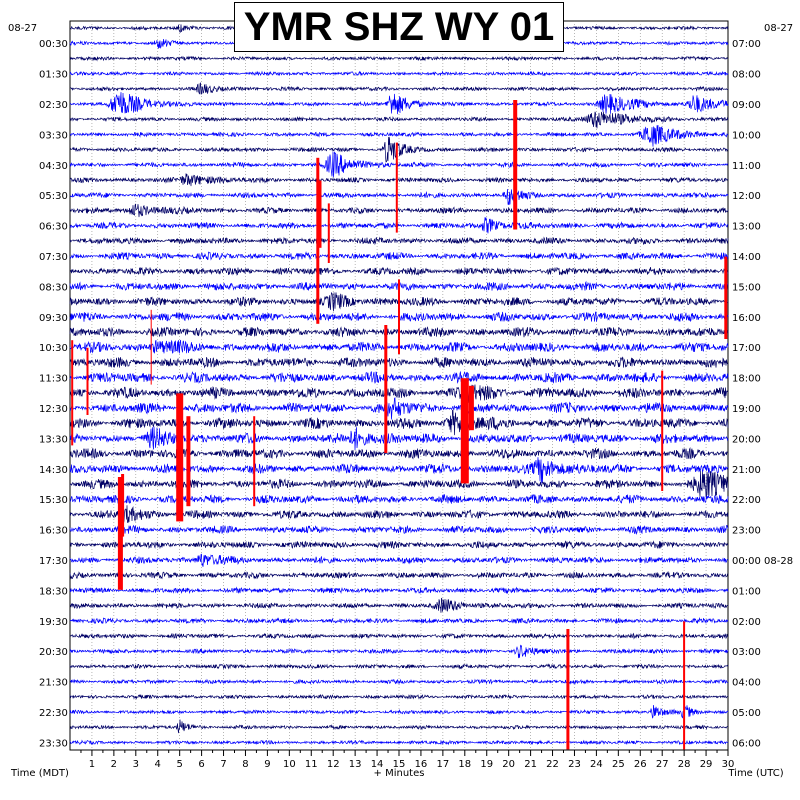  Describe the element at coordinates (22, 28) in the screenshot. I see `left-date: 08-27` at that location.